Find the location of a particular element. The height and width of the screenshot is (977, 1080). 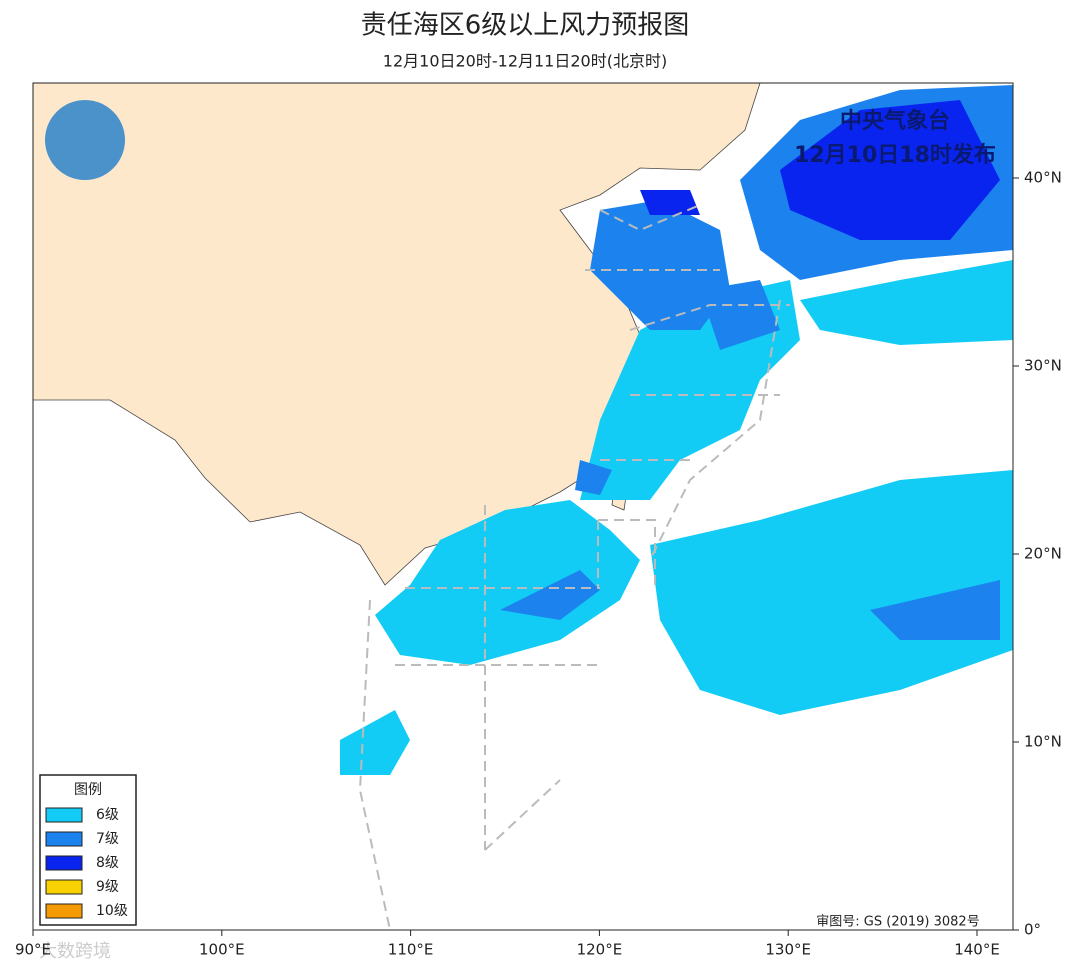

legend-label: 9级 is located at coordinates (107, 887).